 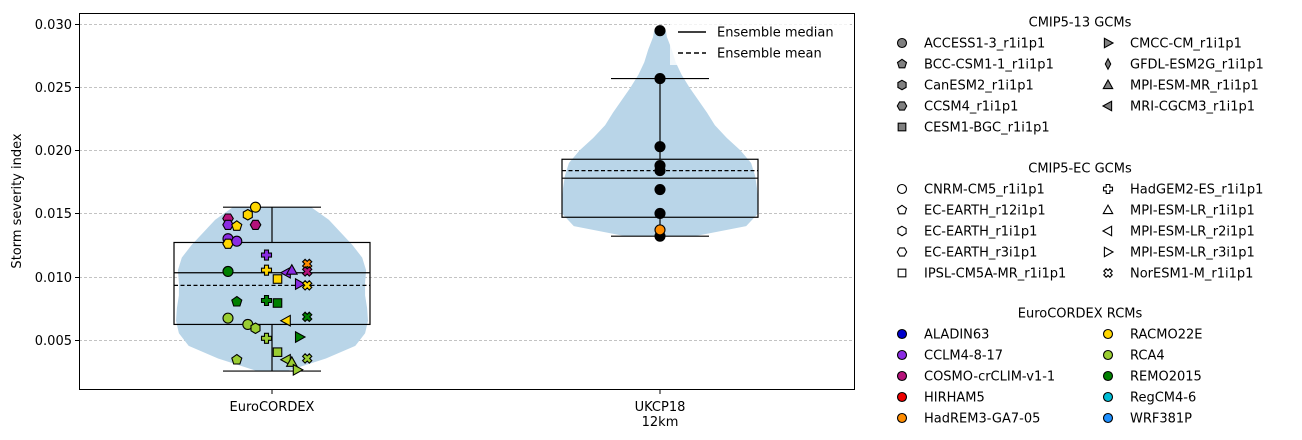 I want to click on legend-label-cclm4-8-17: CCLM4-8-17, so click(x=963, y=356).